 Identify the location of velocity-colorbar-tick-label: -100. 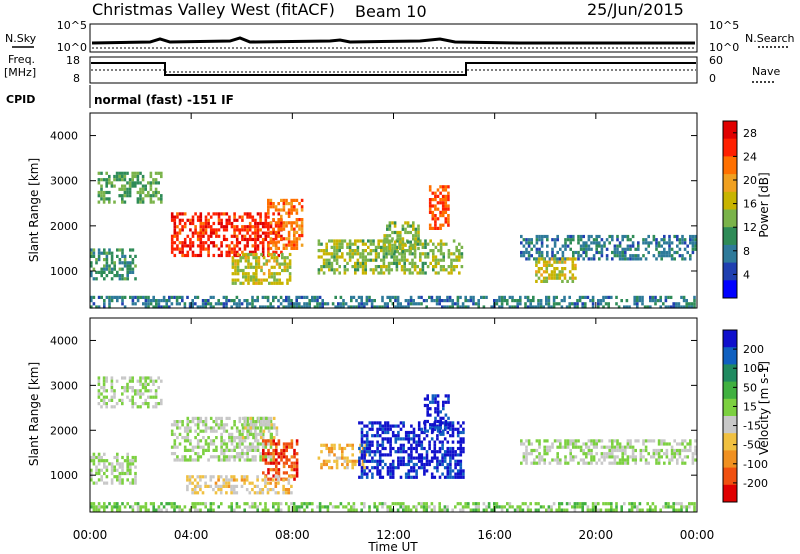
(755, 464).